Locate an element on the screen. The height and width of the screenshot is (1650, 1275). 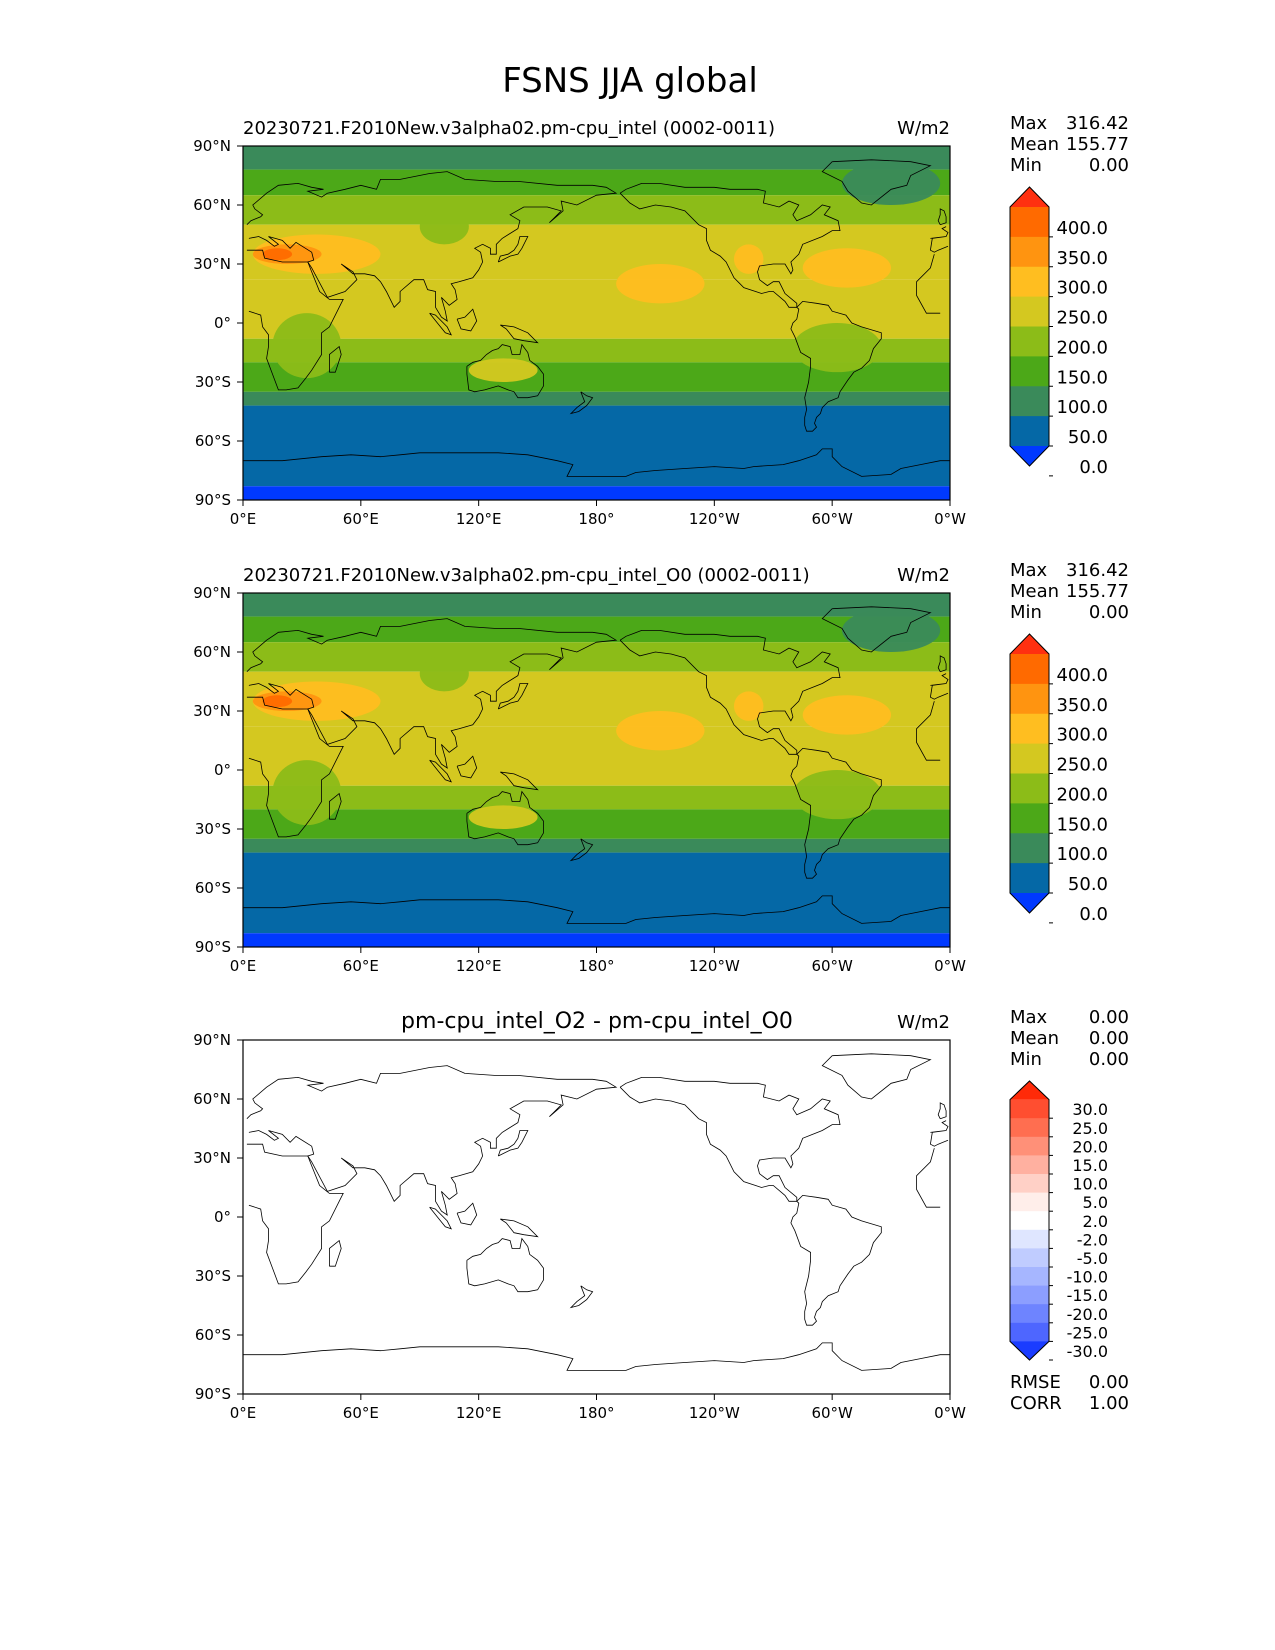
panel-3-ytick-label-4: 30°S is located at coordinates (213, 1276).